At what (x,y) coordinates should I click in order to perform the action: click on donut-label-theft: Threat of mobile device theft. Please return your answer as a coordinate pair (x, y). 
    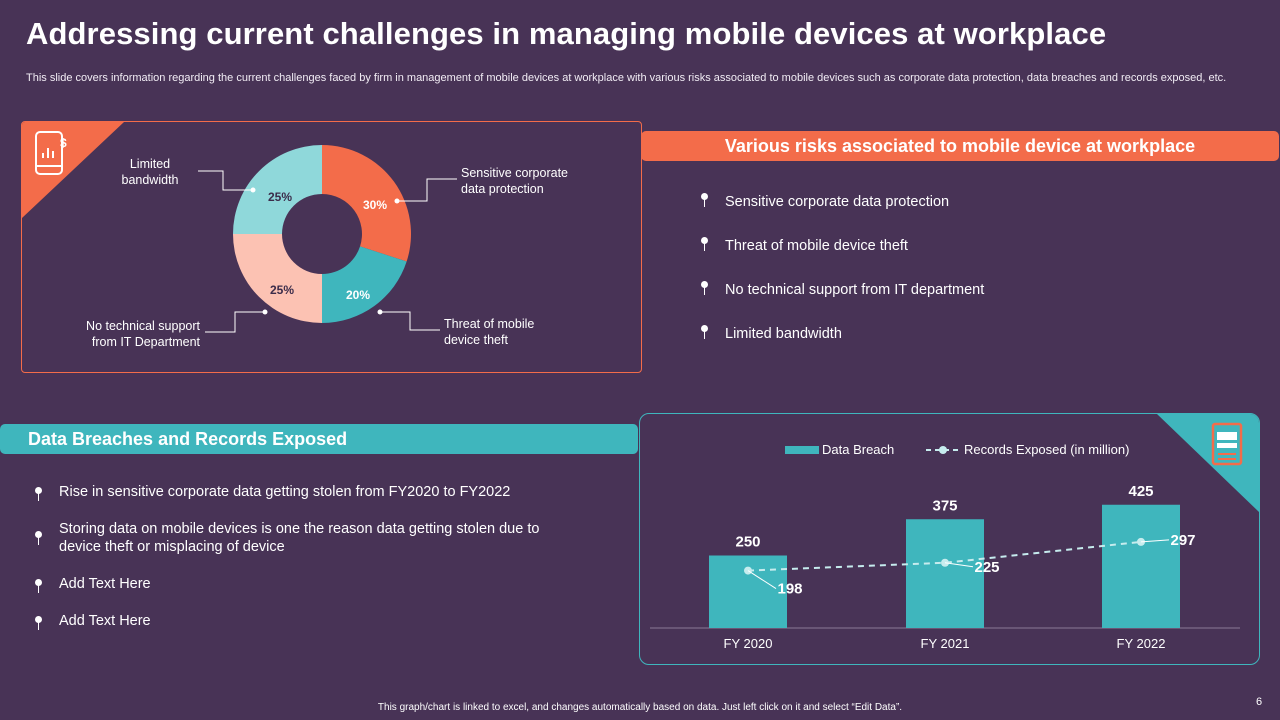
    Looking at the image, I should click on (489, 332).